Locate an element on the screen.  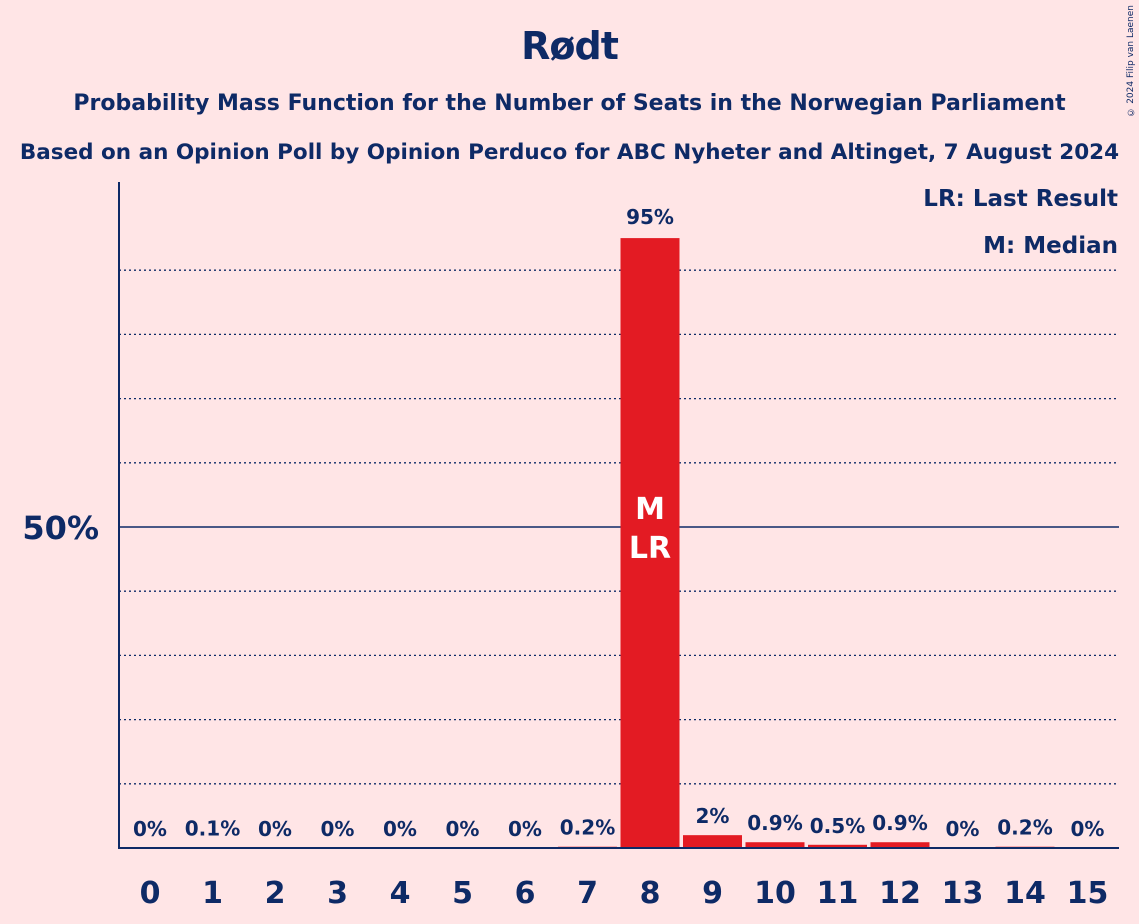
x-tick-label: 14 is located at coordinates (1025, 893).